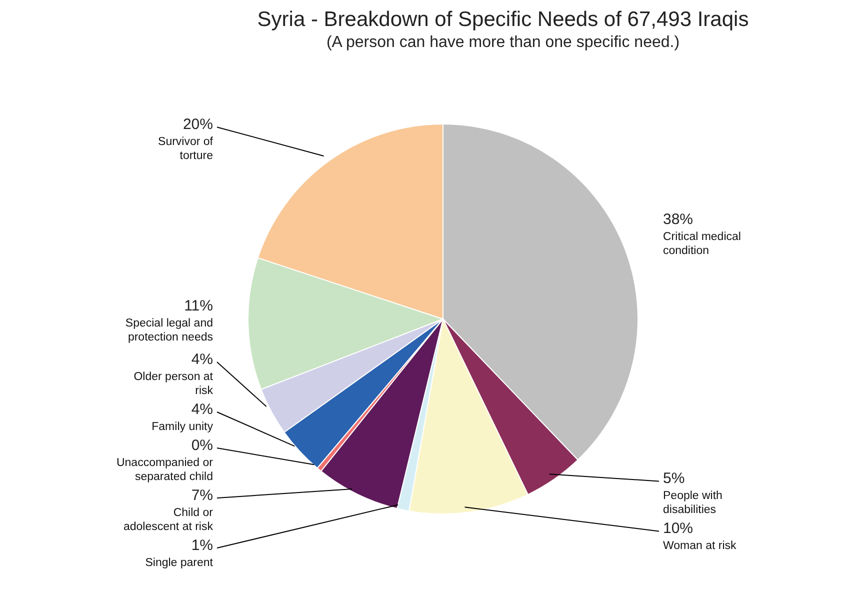 The image size is (846, 599). What do you see at coordinates (202, 495) in the screenshot?
I see `data-label: 7%` at bounding box center [202, 495].